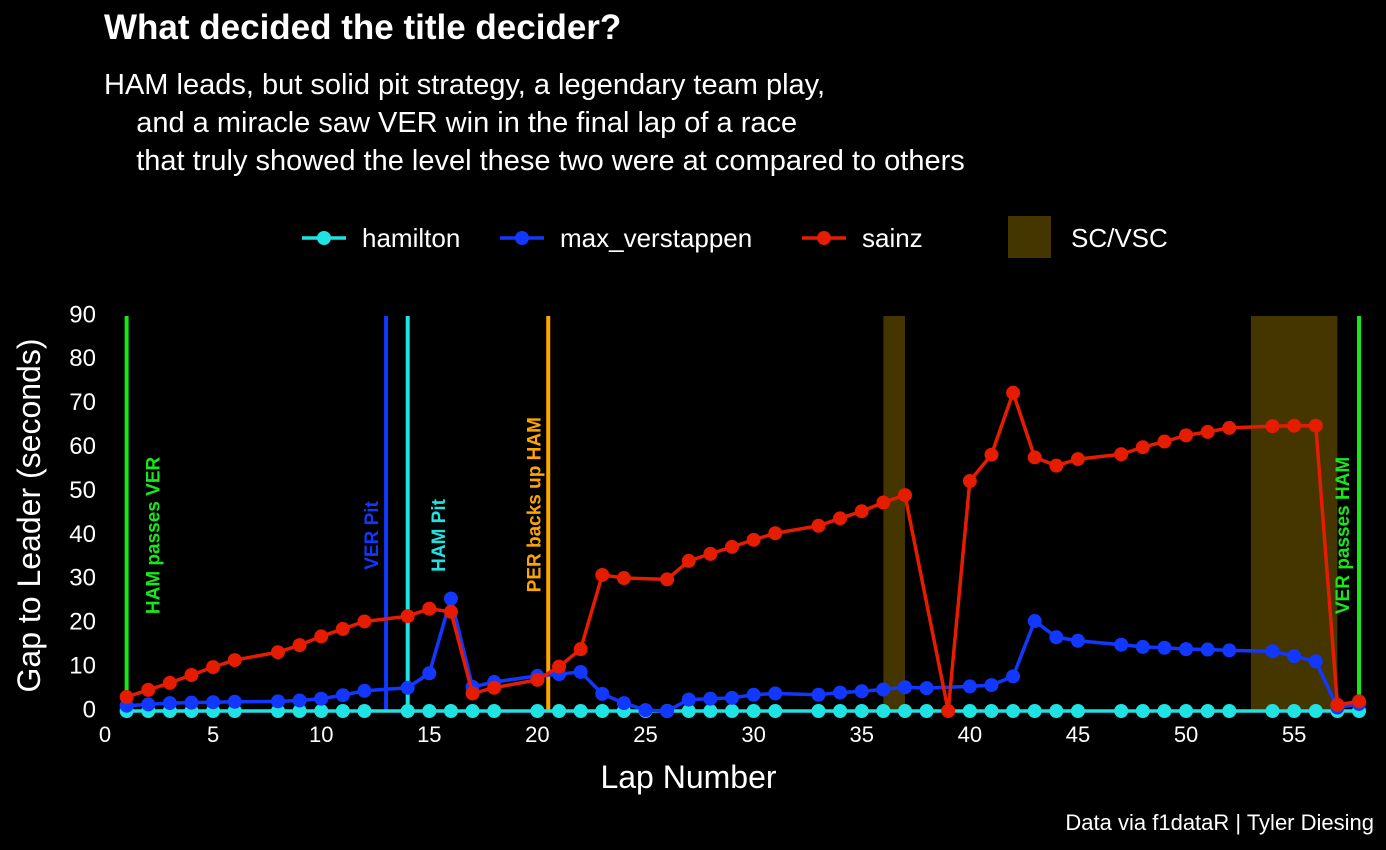 The image size is (1386, 850). What do you see at coordinates (82, 534) in the screenshot?
I see `y-tick-40: 40` at bounding box center [82, 534].